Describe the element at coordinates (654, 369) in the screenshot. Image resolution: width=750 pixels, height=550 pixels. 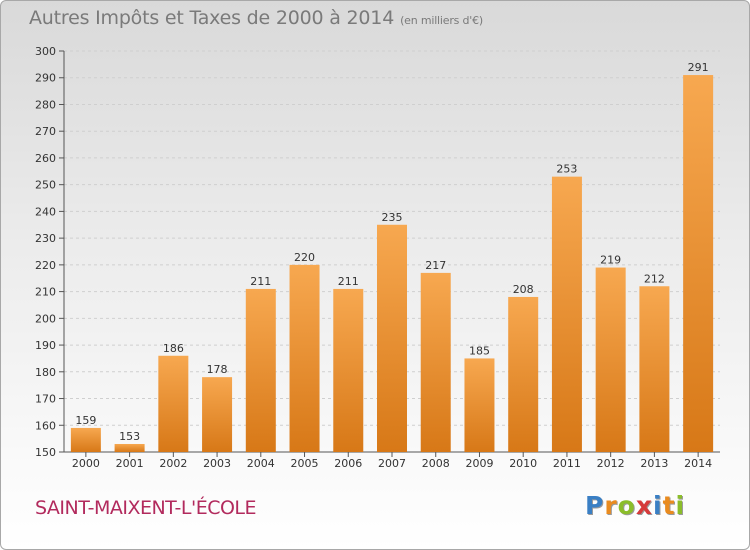
I see `bar-2013` at that location.